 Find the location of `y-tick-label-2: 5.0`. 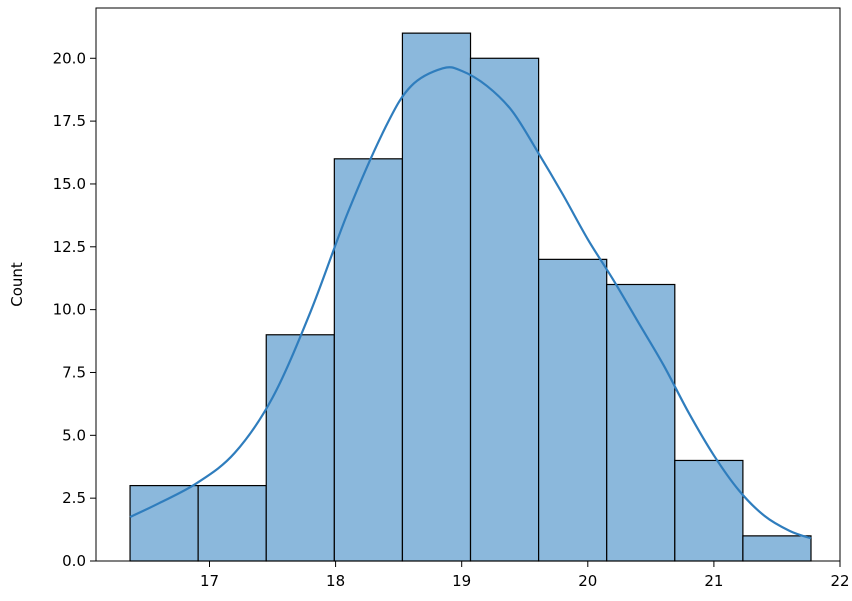

y-tick-label-2: 5.0 is located at coordinates (74, 435).